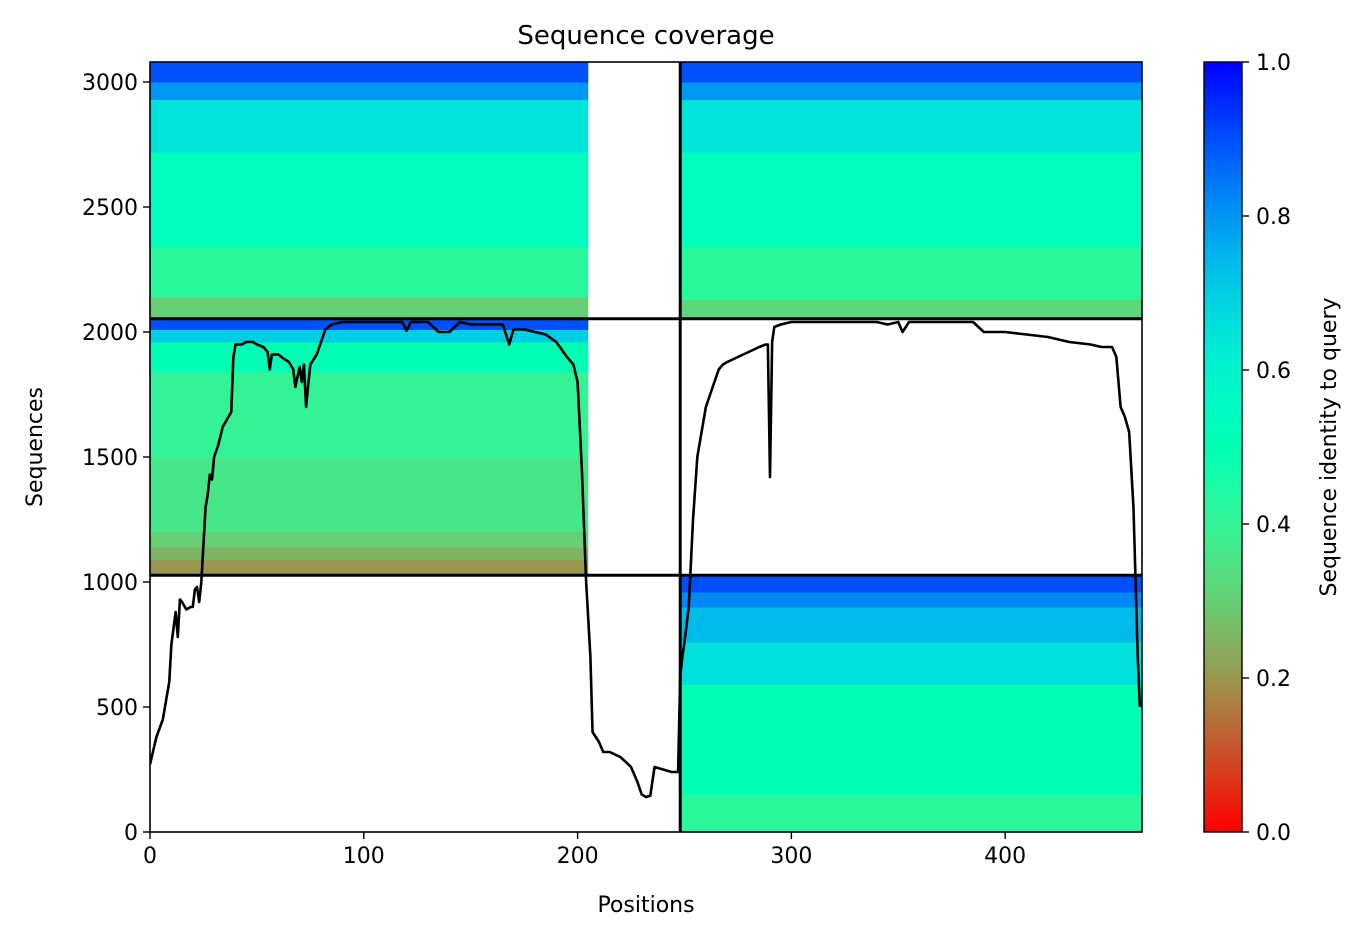 This screenshot has height=939, width=1364. Describe the element at coordinates (1266, 448) in the screenshot. I see `colorbar-ticks: 0.0 0.2 0.4 0.6 0.8 1.0` at that location.